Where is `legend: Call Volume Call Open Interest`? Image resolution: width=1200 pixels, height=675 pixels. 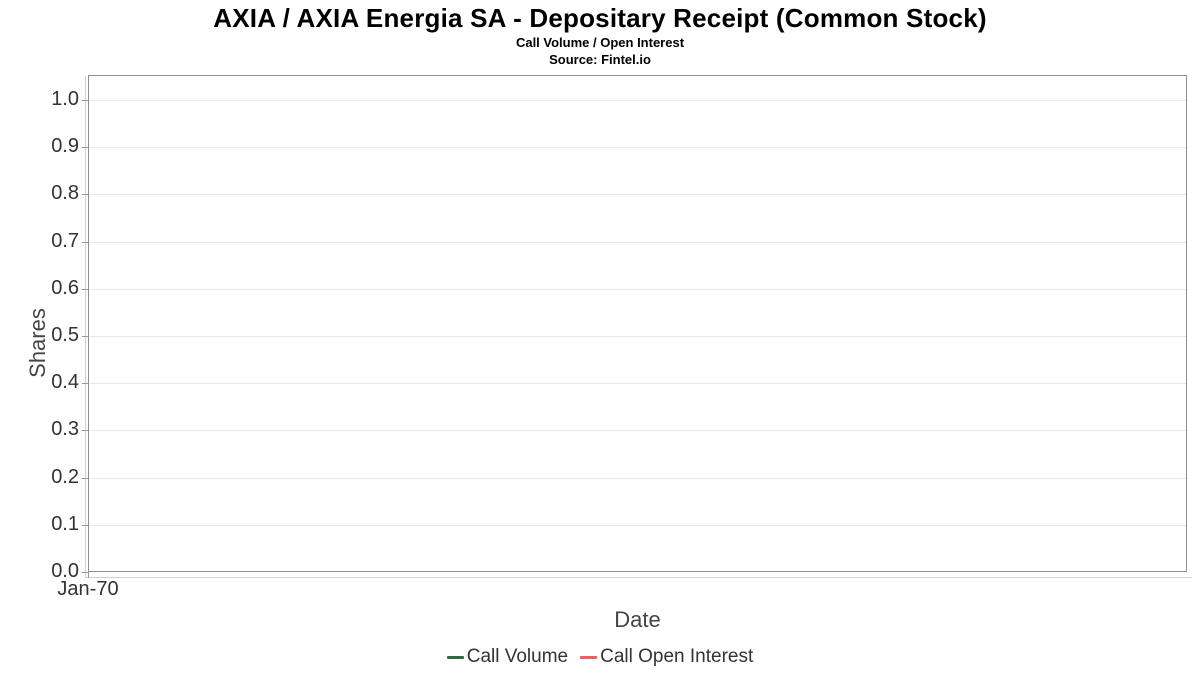 legend: Call Volume Call Open Interest is located at coordinates (600, 657).